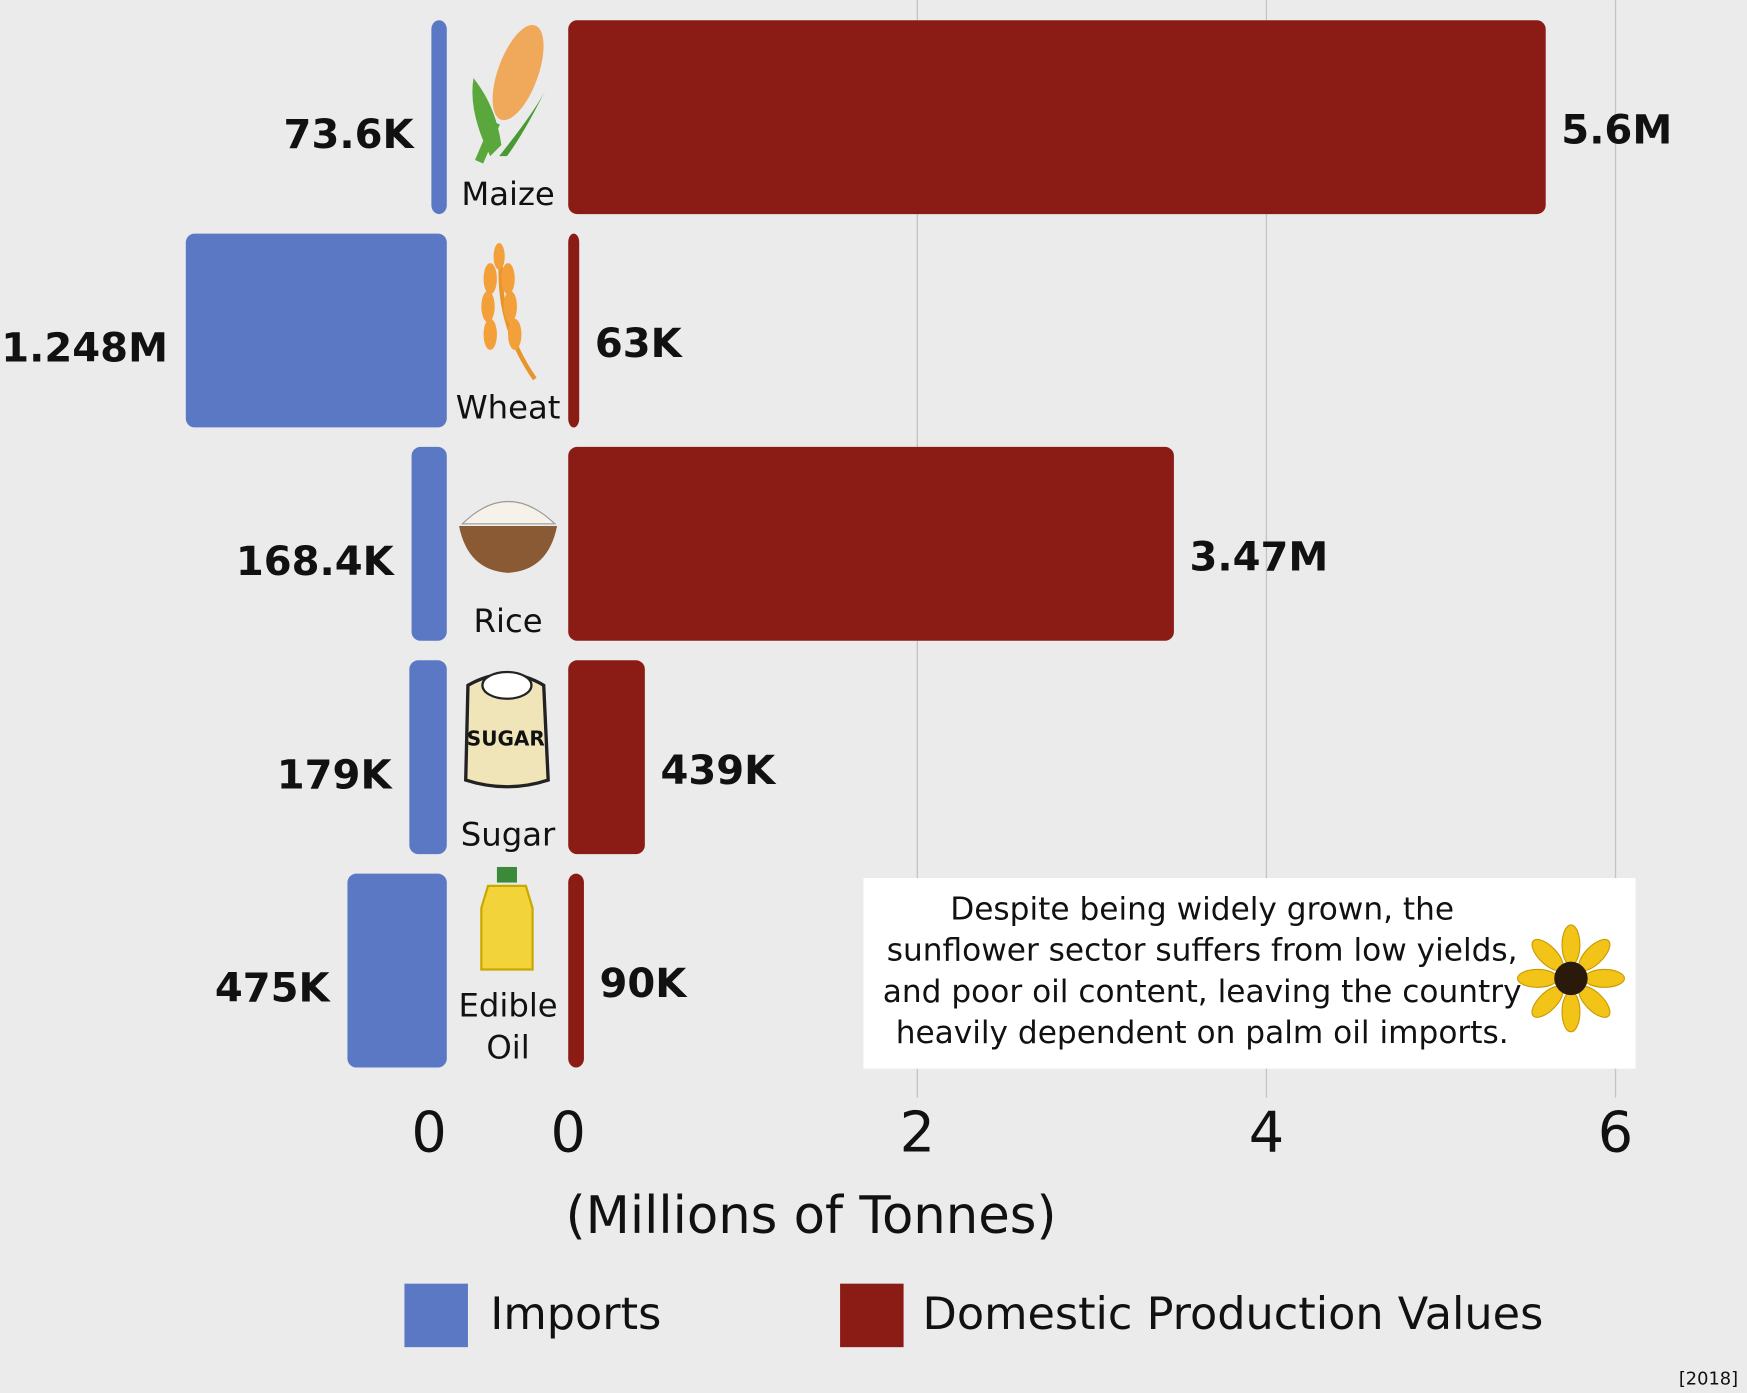  Describe the element at coordinates (575, 1314) in the screenshot. I see `legend-label: Imports` at that location.